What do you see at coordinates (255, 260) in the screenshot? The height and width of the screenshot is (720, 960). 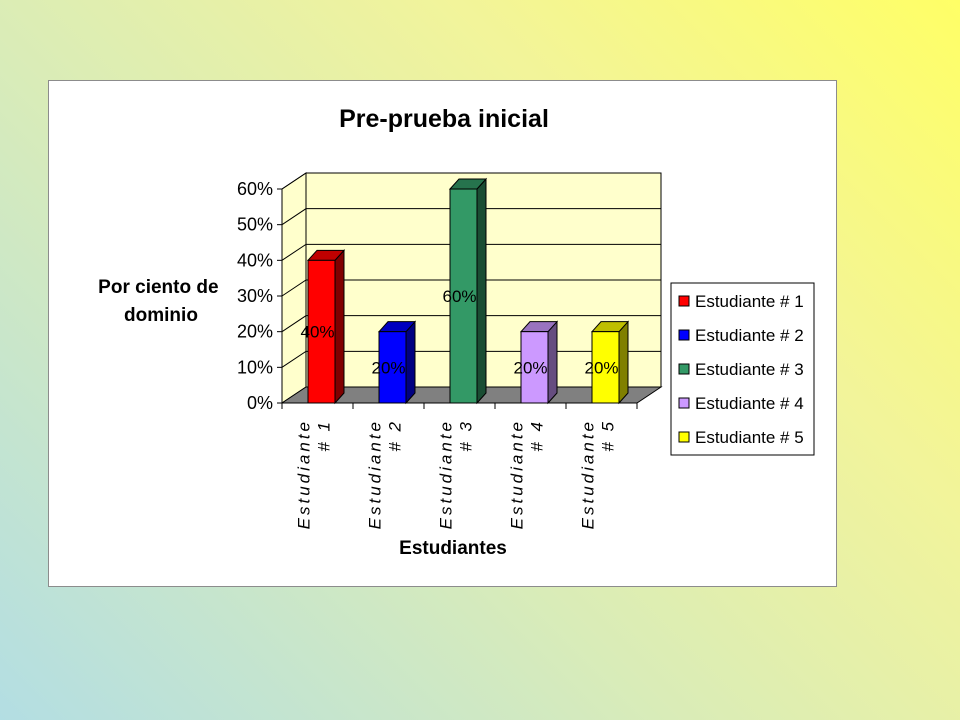 I see `y-tick-label: 40%` at bounding box center [255, 260].